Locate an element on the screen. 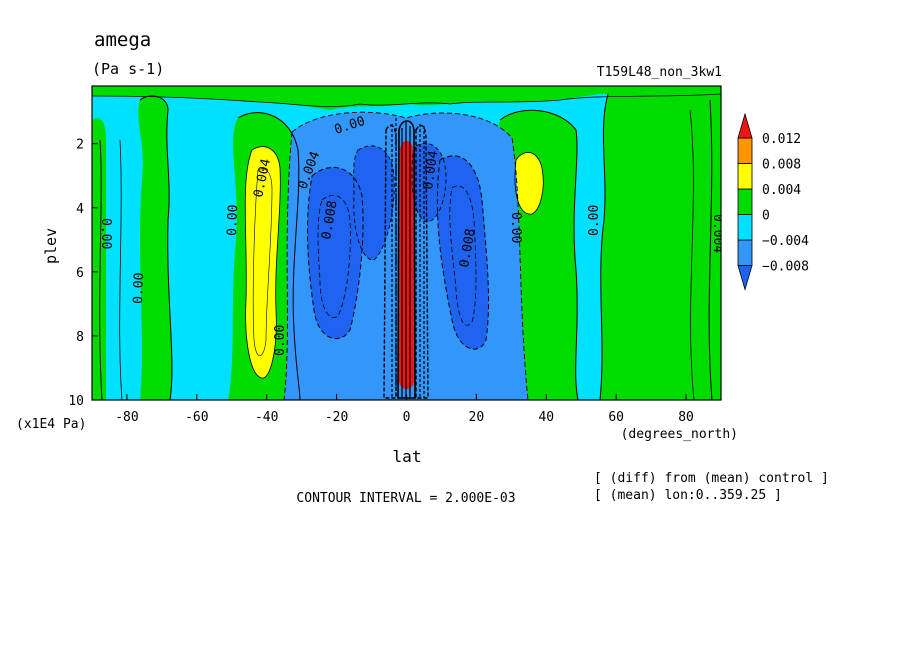 Image resolution: width=904 pixels, height=654 pixels. y-tick-label: 8 is located at coordinates (80, 337).